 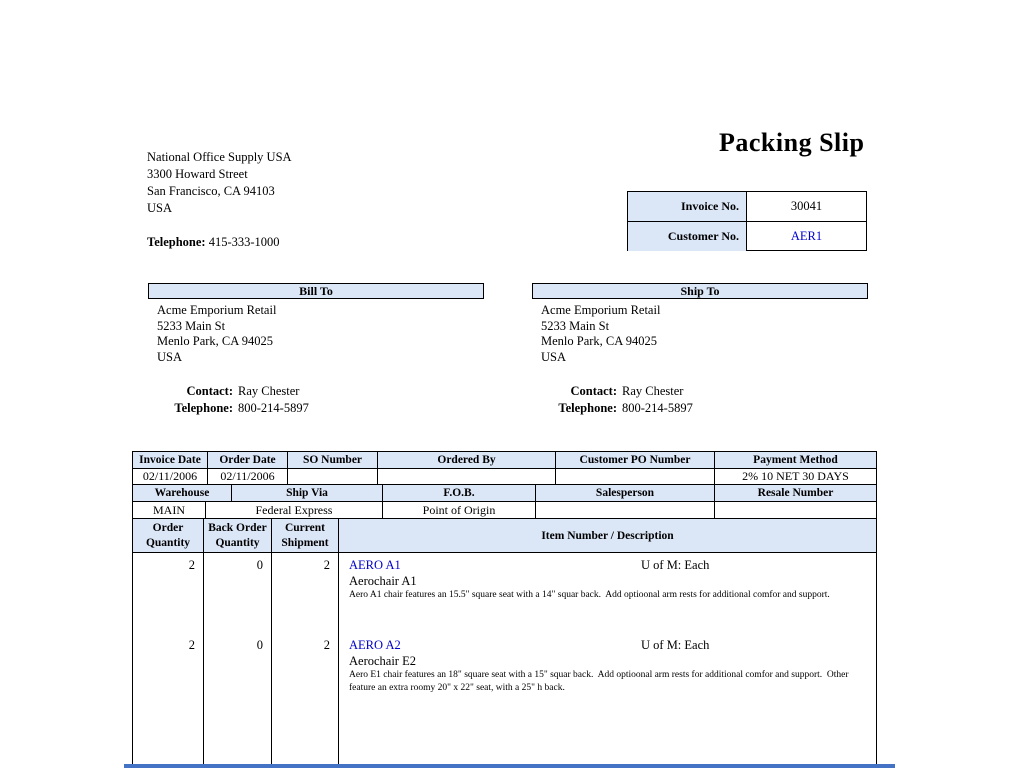 I want to click on ship-to-city: Menlo Park, CA 94025, so click(x=599, y=341).